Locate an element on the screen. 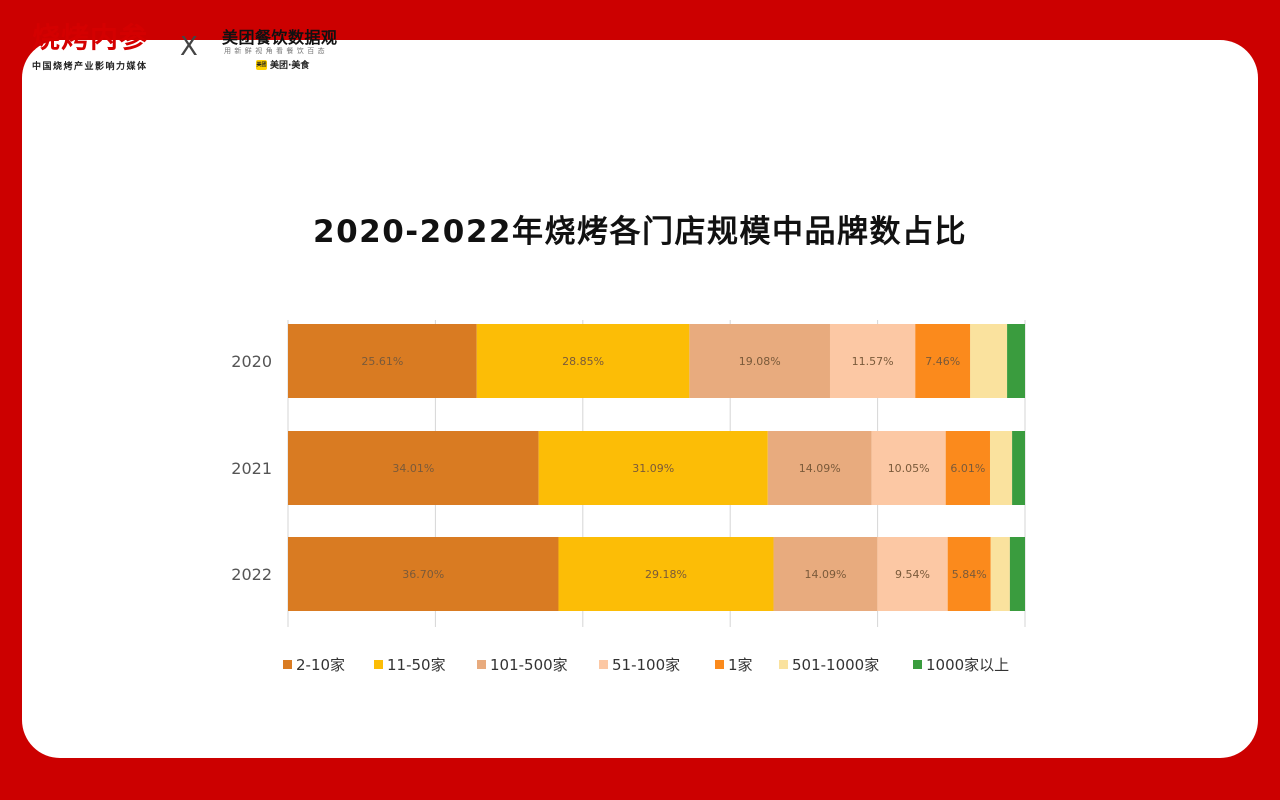 This screenshot has width=1280, height=800. data-label: 5.84% is located at coordinates (969, 574).